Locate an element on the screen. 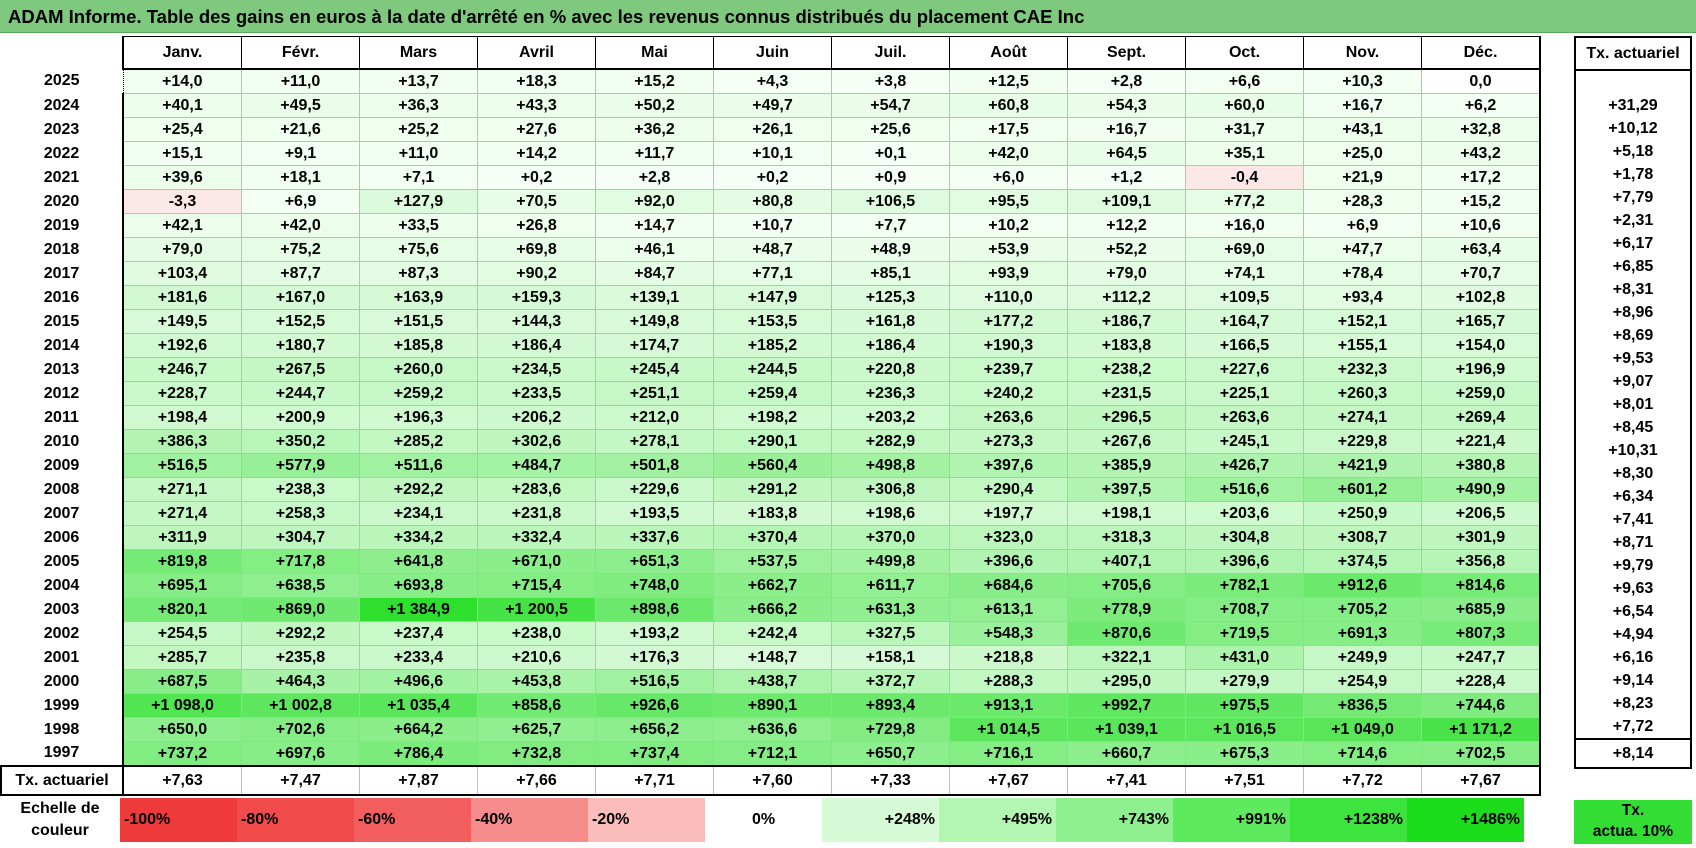 Image resolution: width=1696 pixels, height=848 pixels. year-label: 2012 is located at coordinates (61, 393).